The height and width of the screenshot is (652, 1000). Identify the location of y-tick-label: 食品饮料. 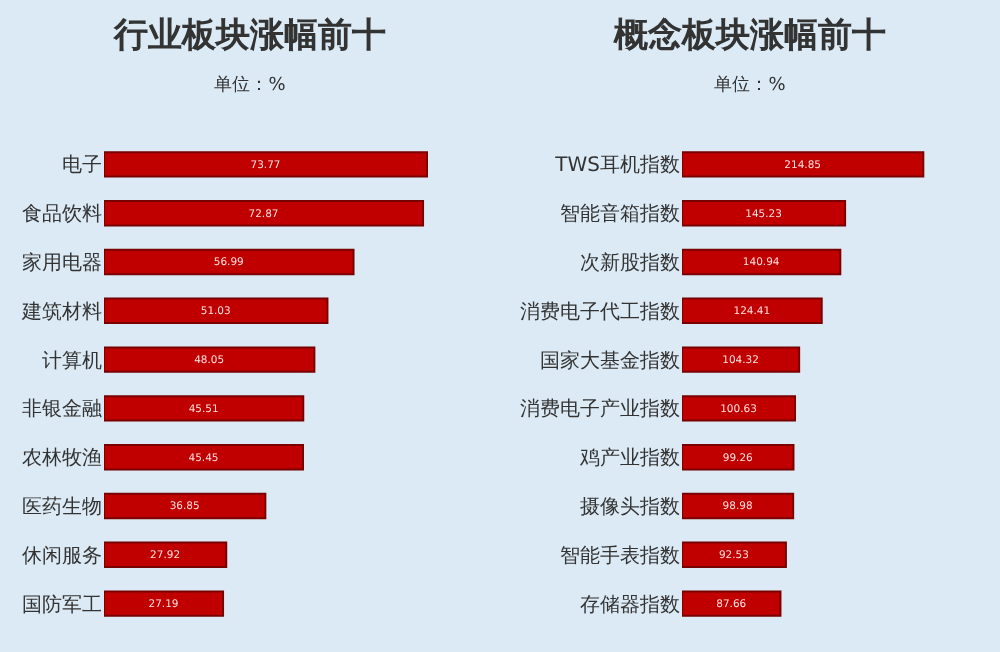
(62, 214).